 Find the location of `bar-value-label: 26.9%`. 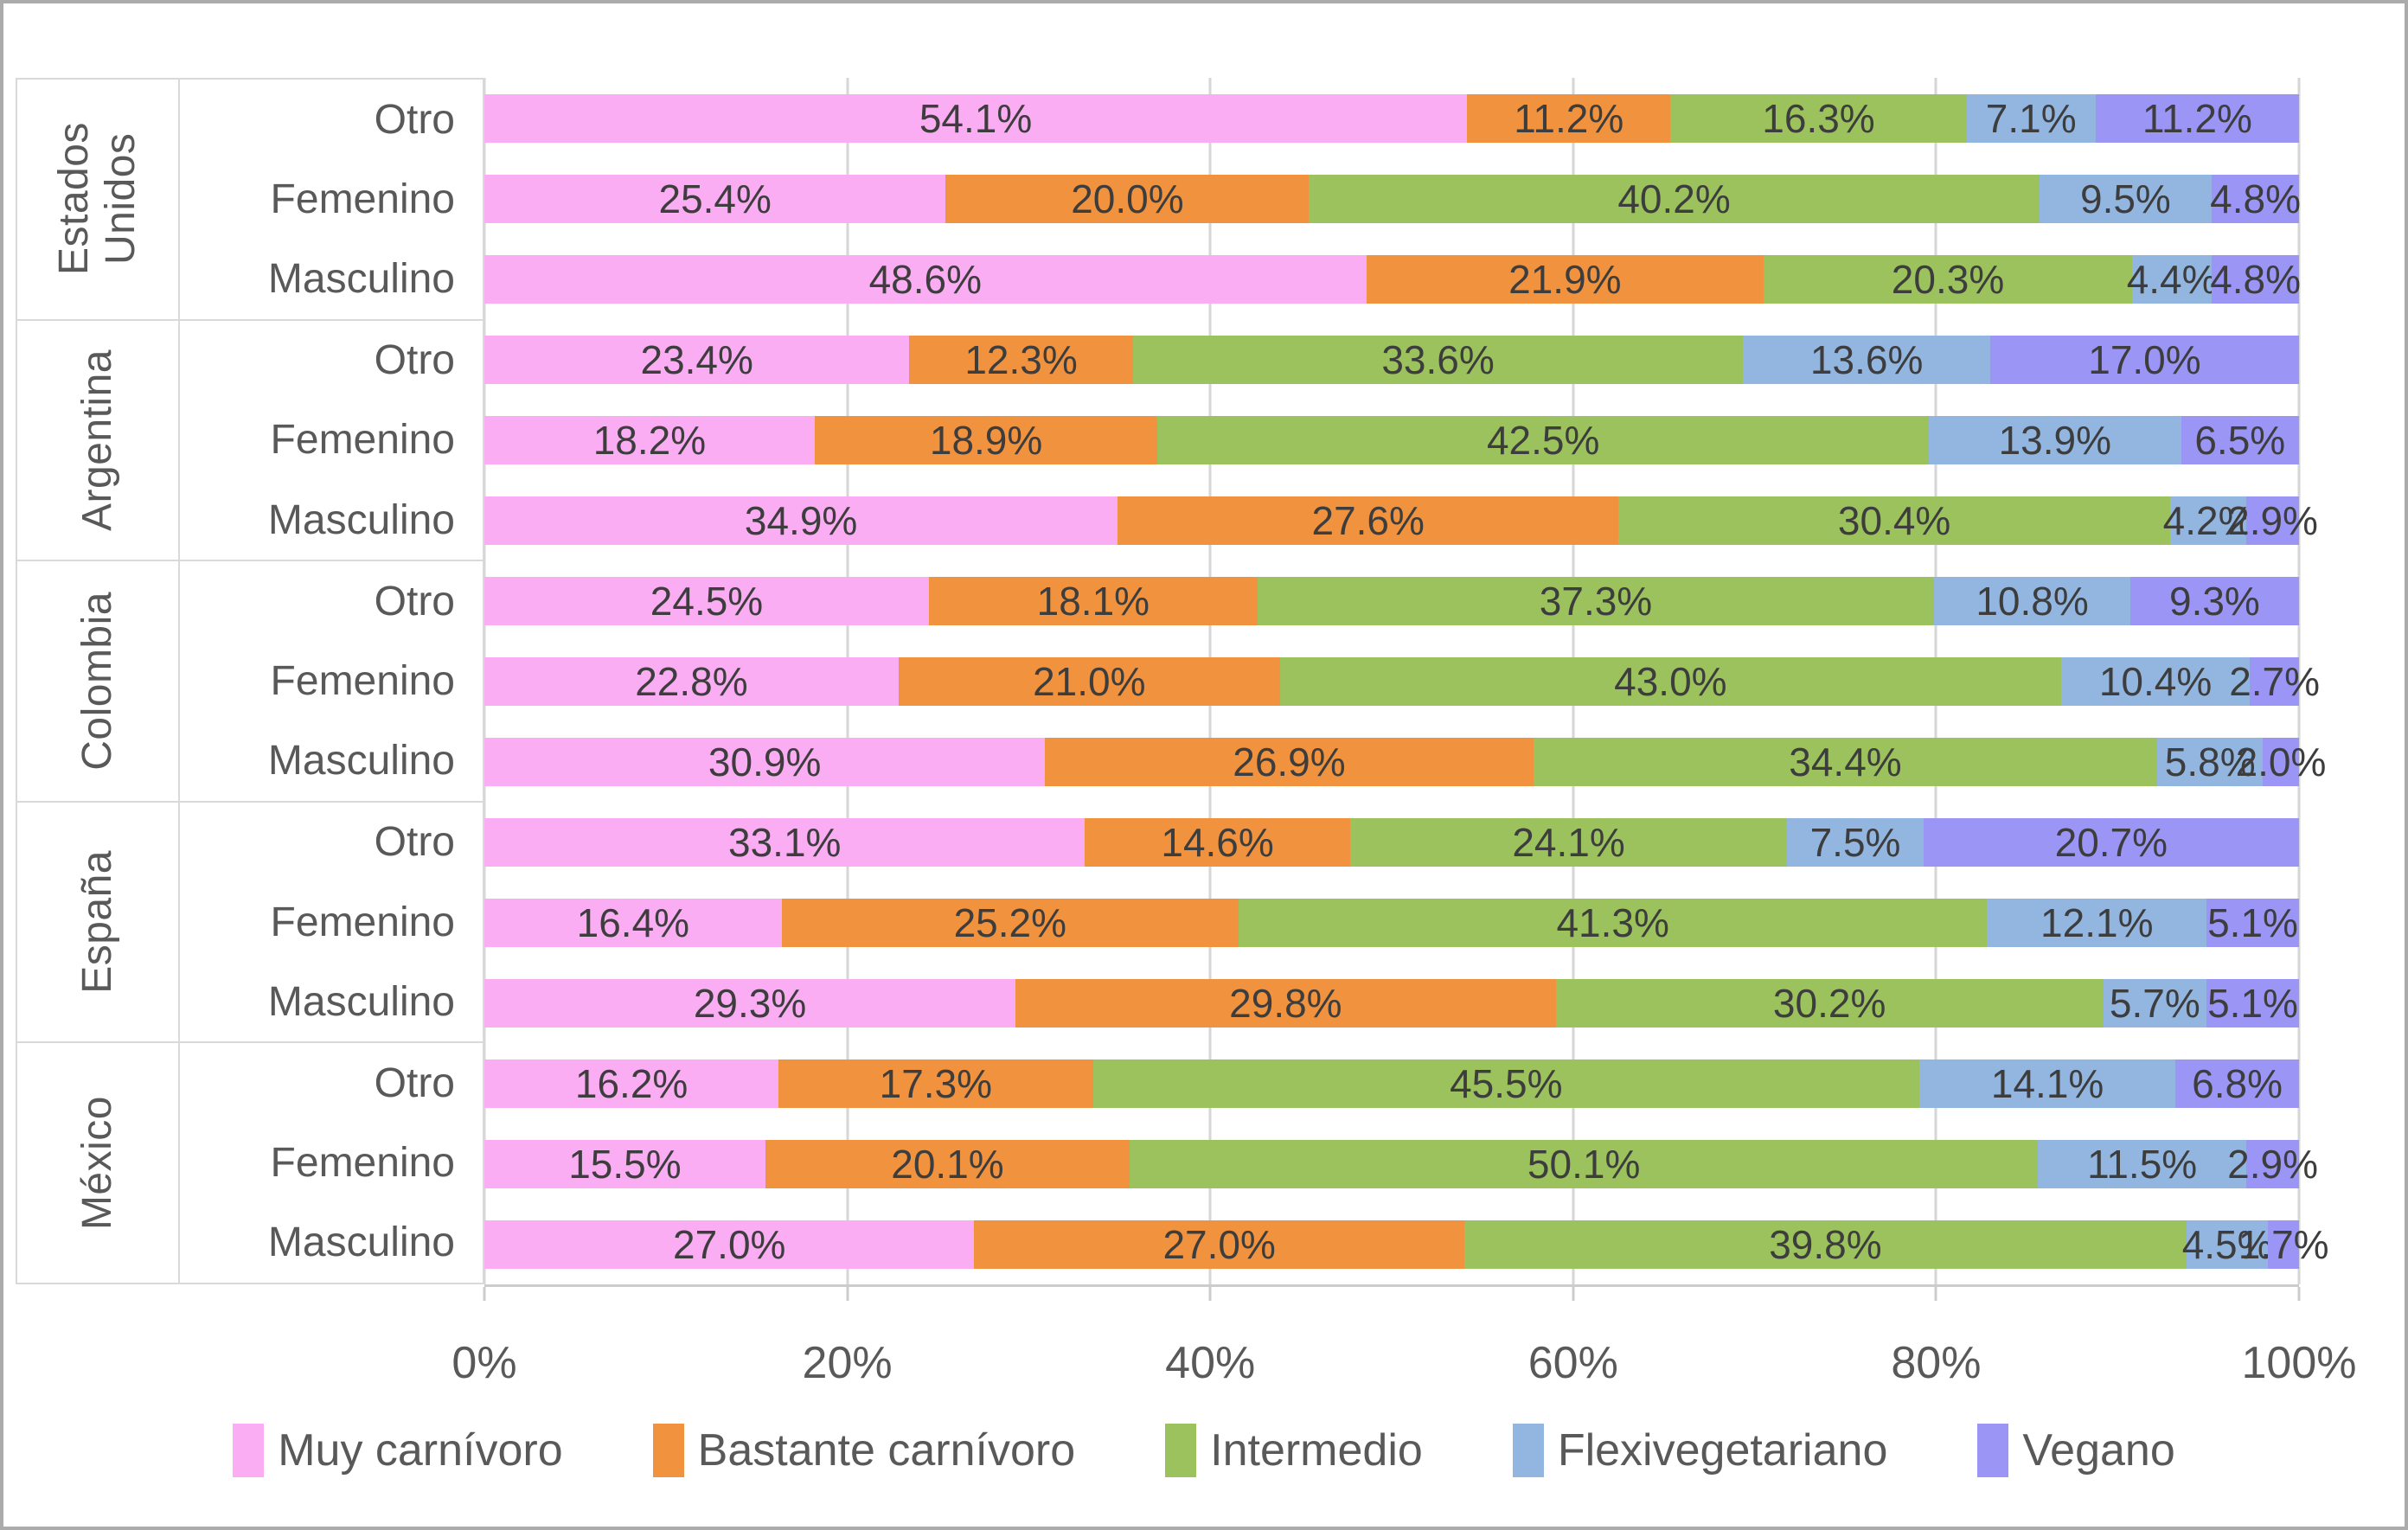

bar-value-label: 26.9% is located at coordinates (1289, 761).